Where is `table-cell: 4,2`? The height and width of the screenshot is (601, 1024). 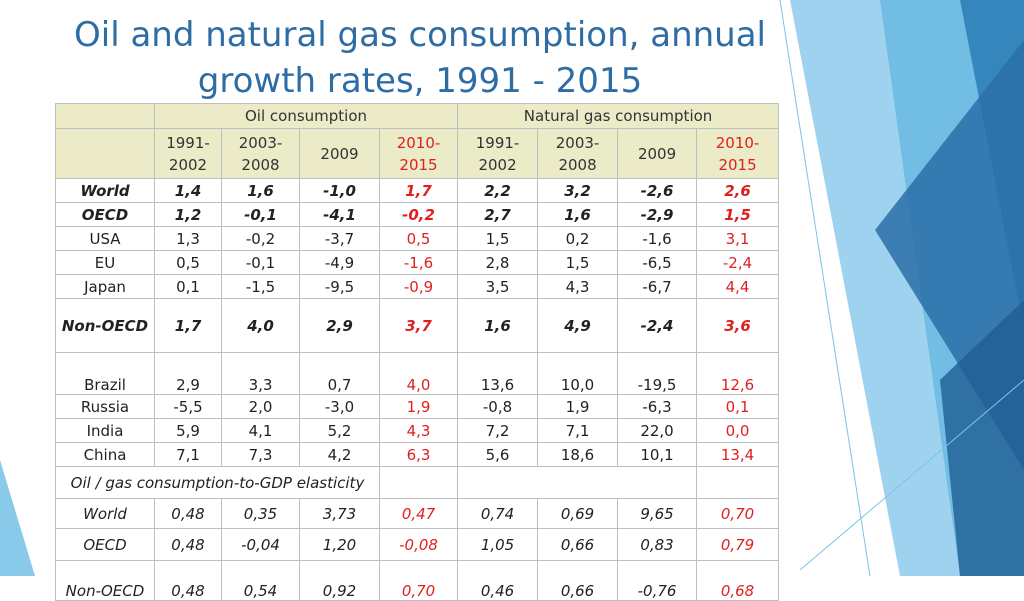
table-cell: 4,2 is located at coordinates (339, 454).